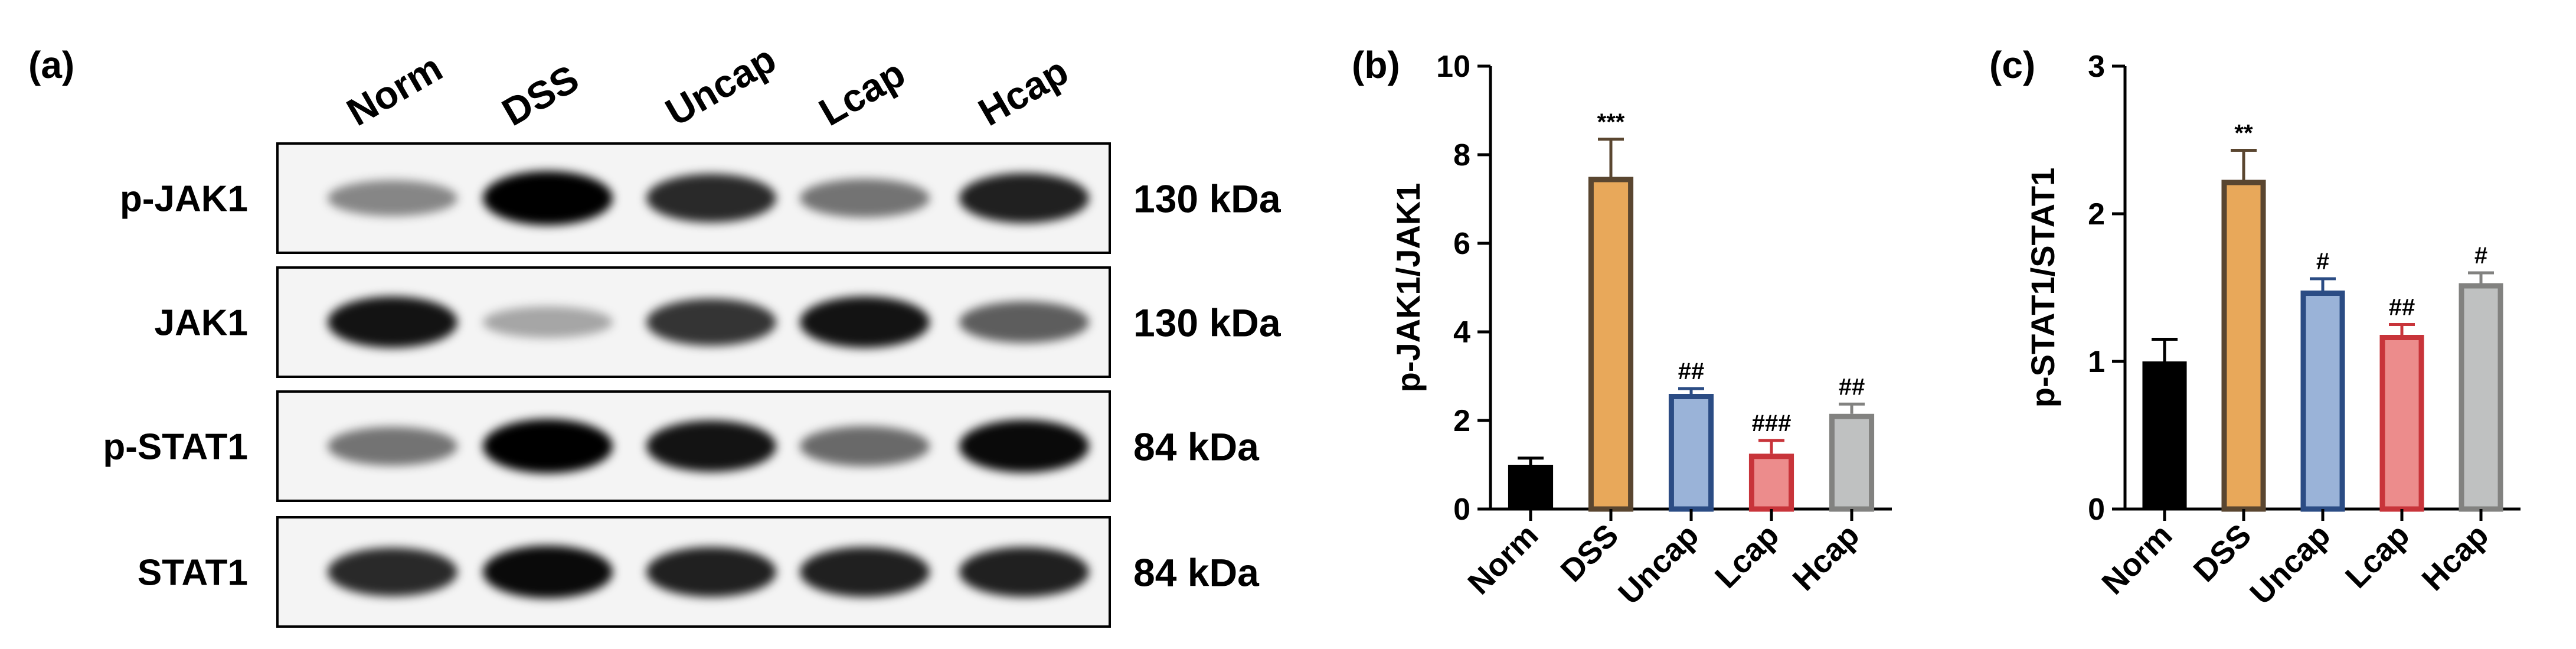 This screenshot has height=649, width=2576. I want to click on lane-label-hcap: Hcap, so click(1023, 91).